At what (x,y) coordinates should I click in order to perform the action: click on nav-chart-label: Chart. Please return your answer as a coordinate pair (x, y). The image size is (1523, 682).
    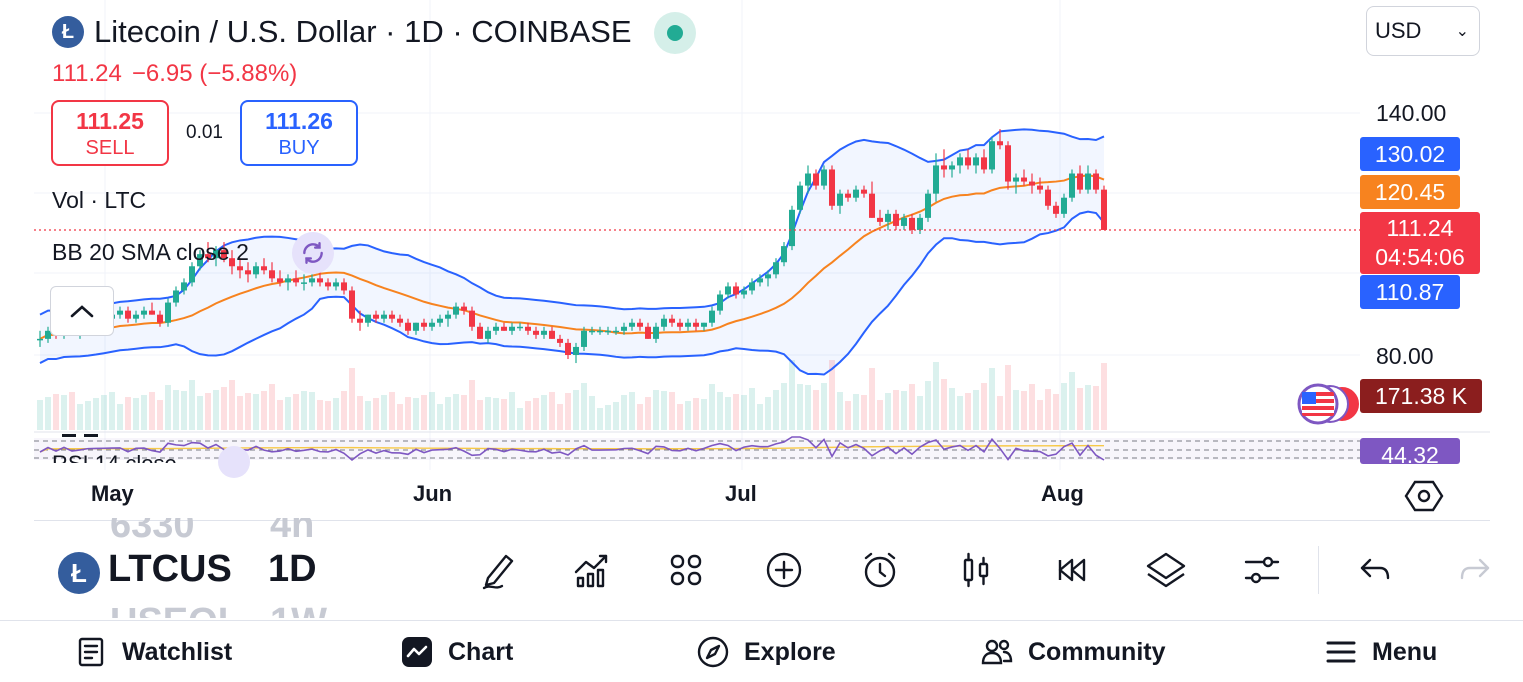
    Looking at the image, I should click on (481, 651).